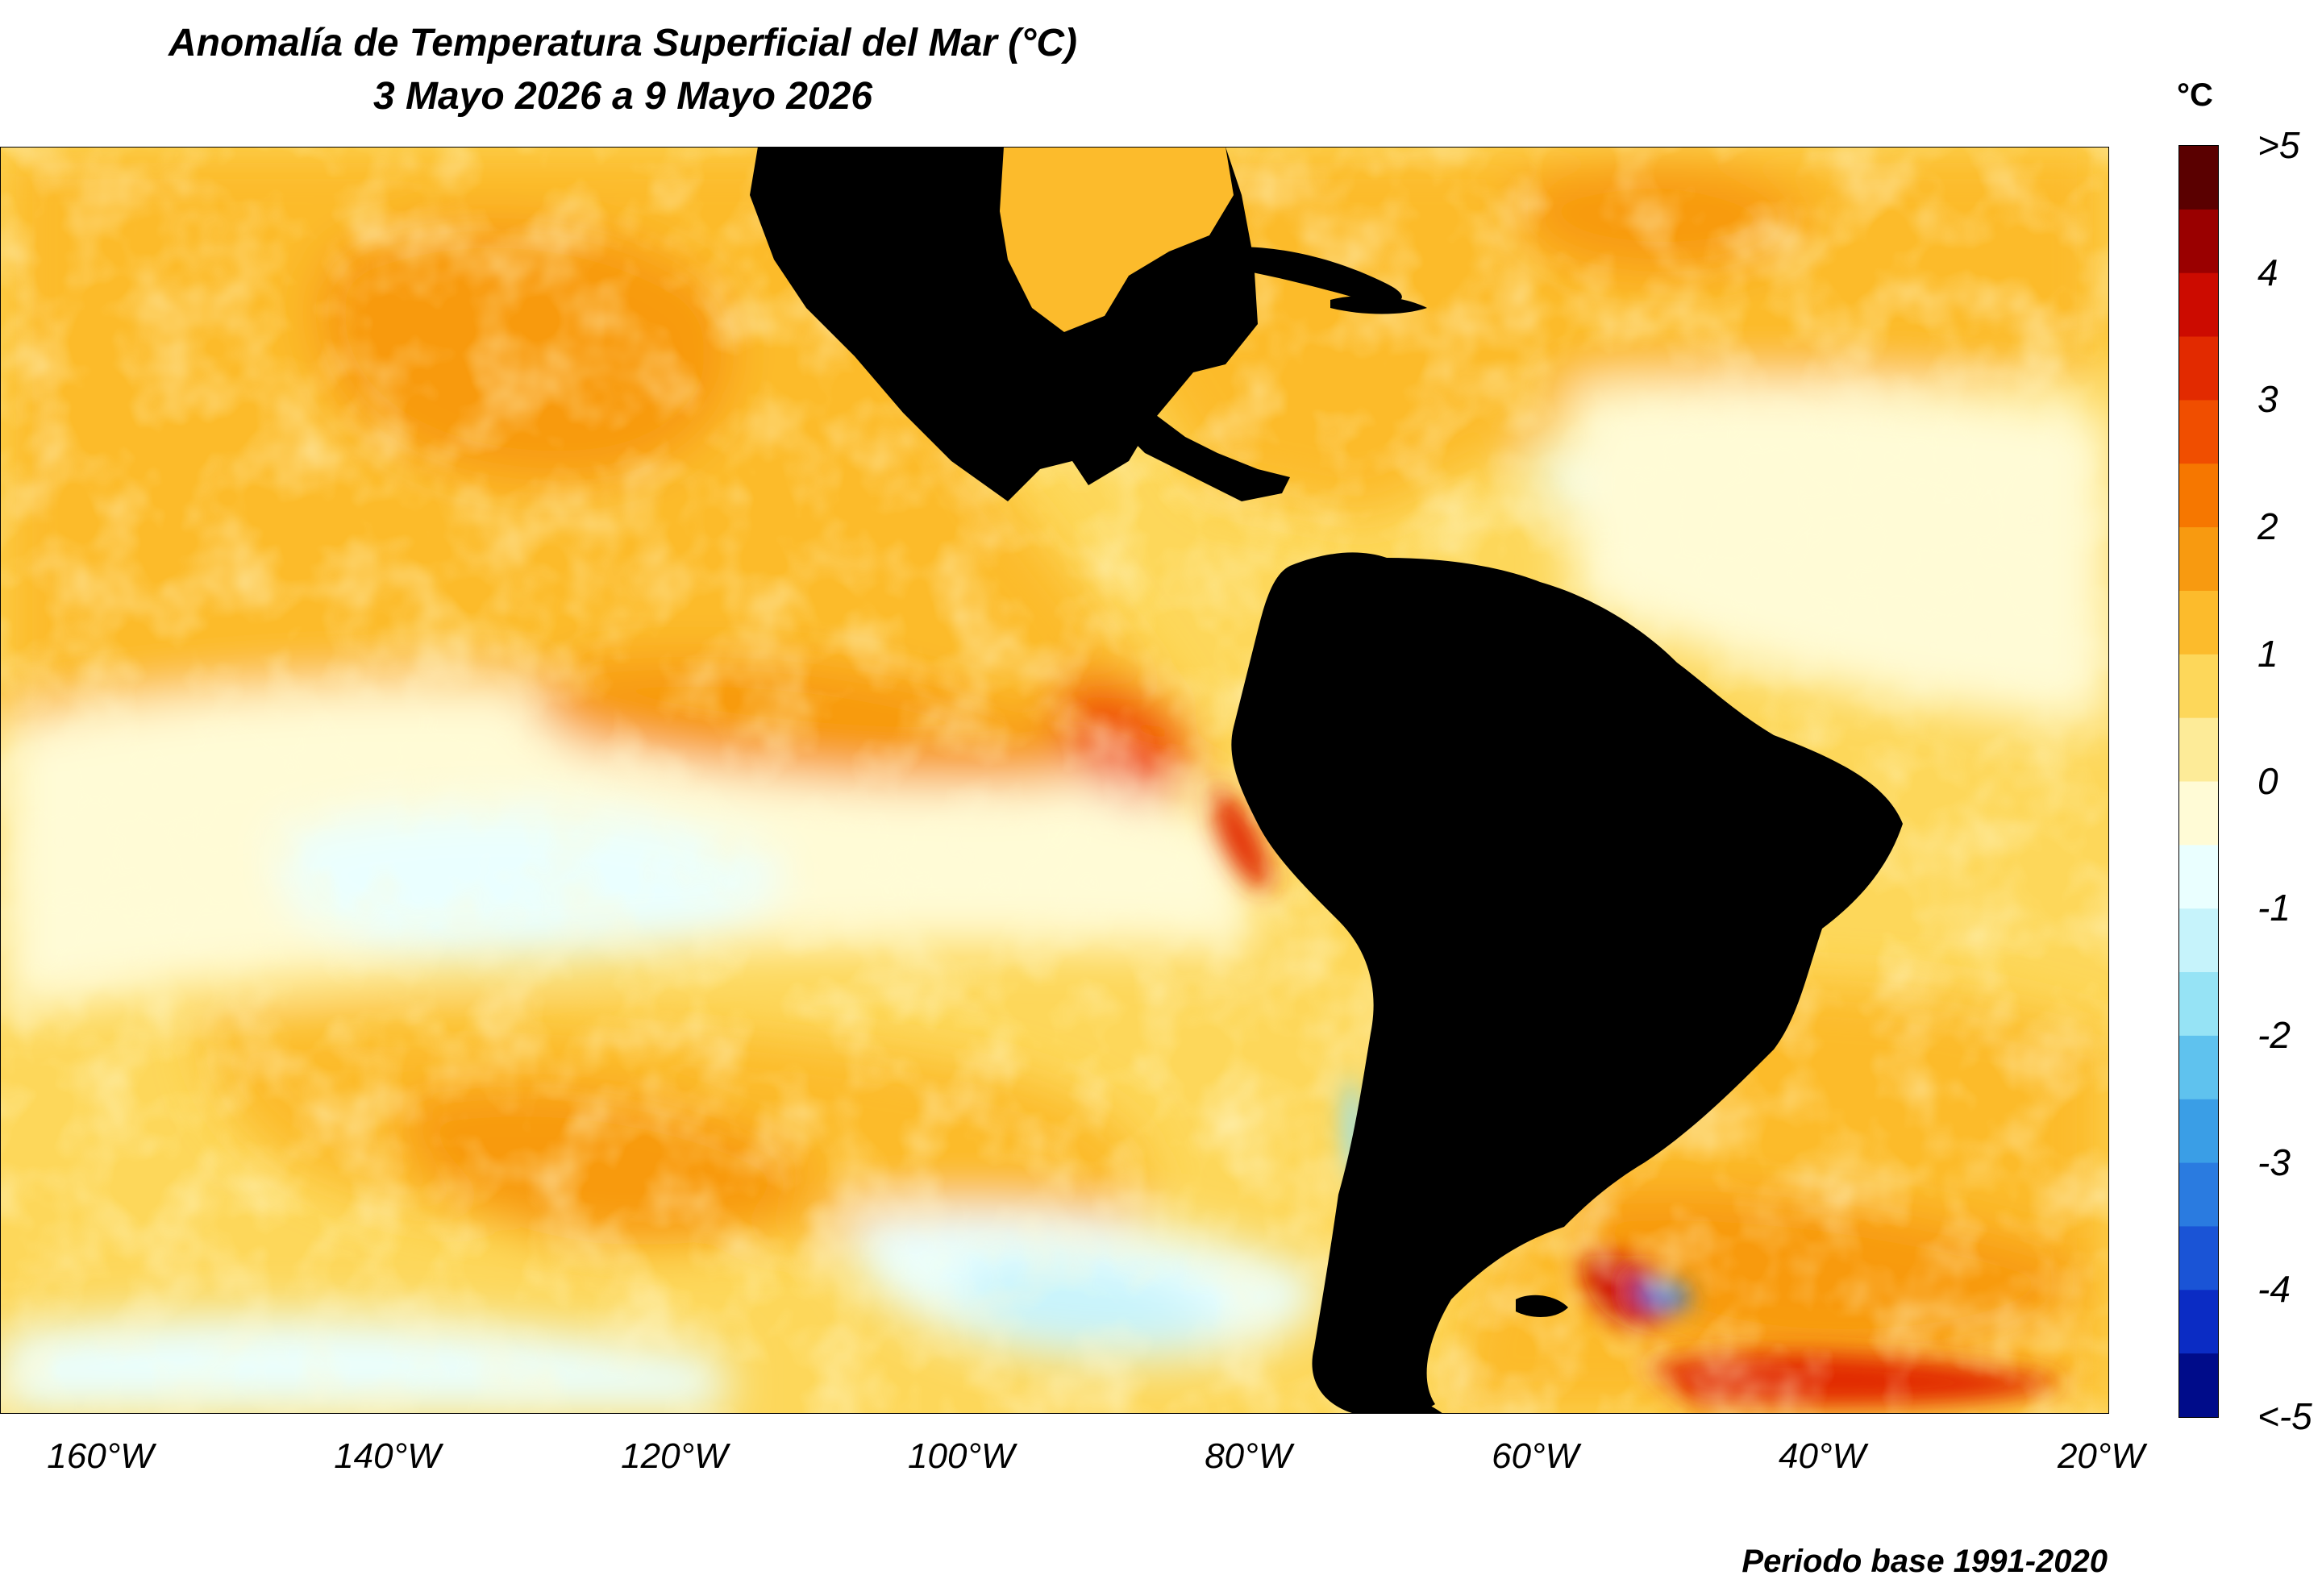  I want to click on tierra-del-fuego, so click(1403, 1404).